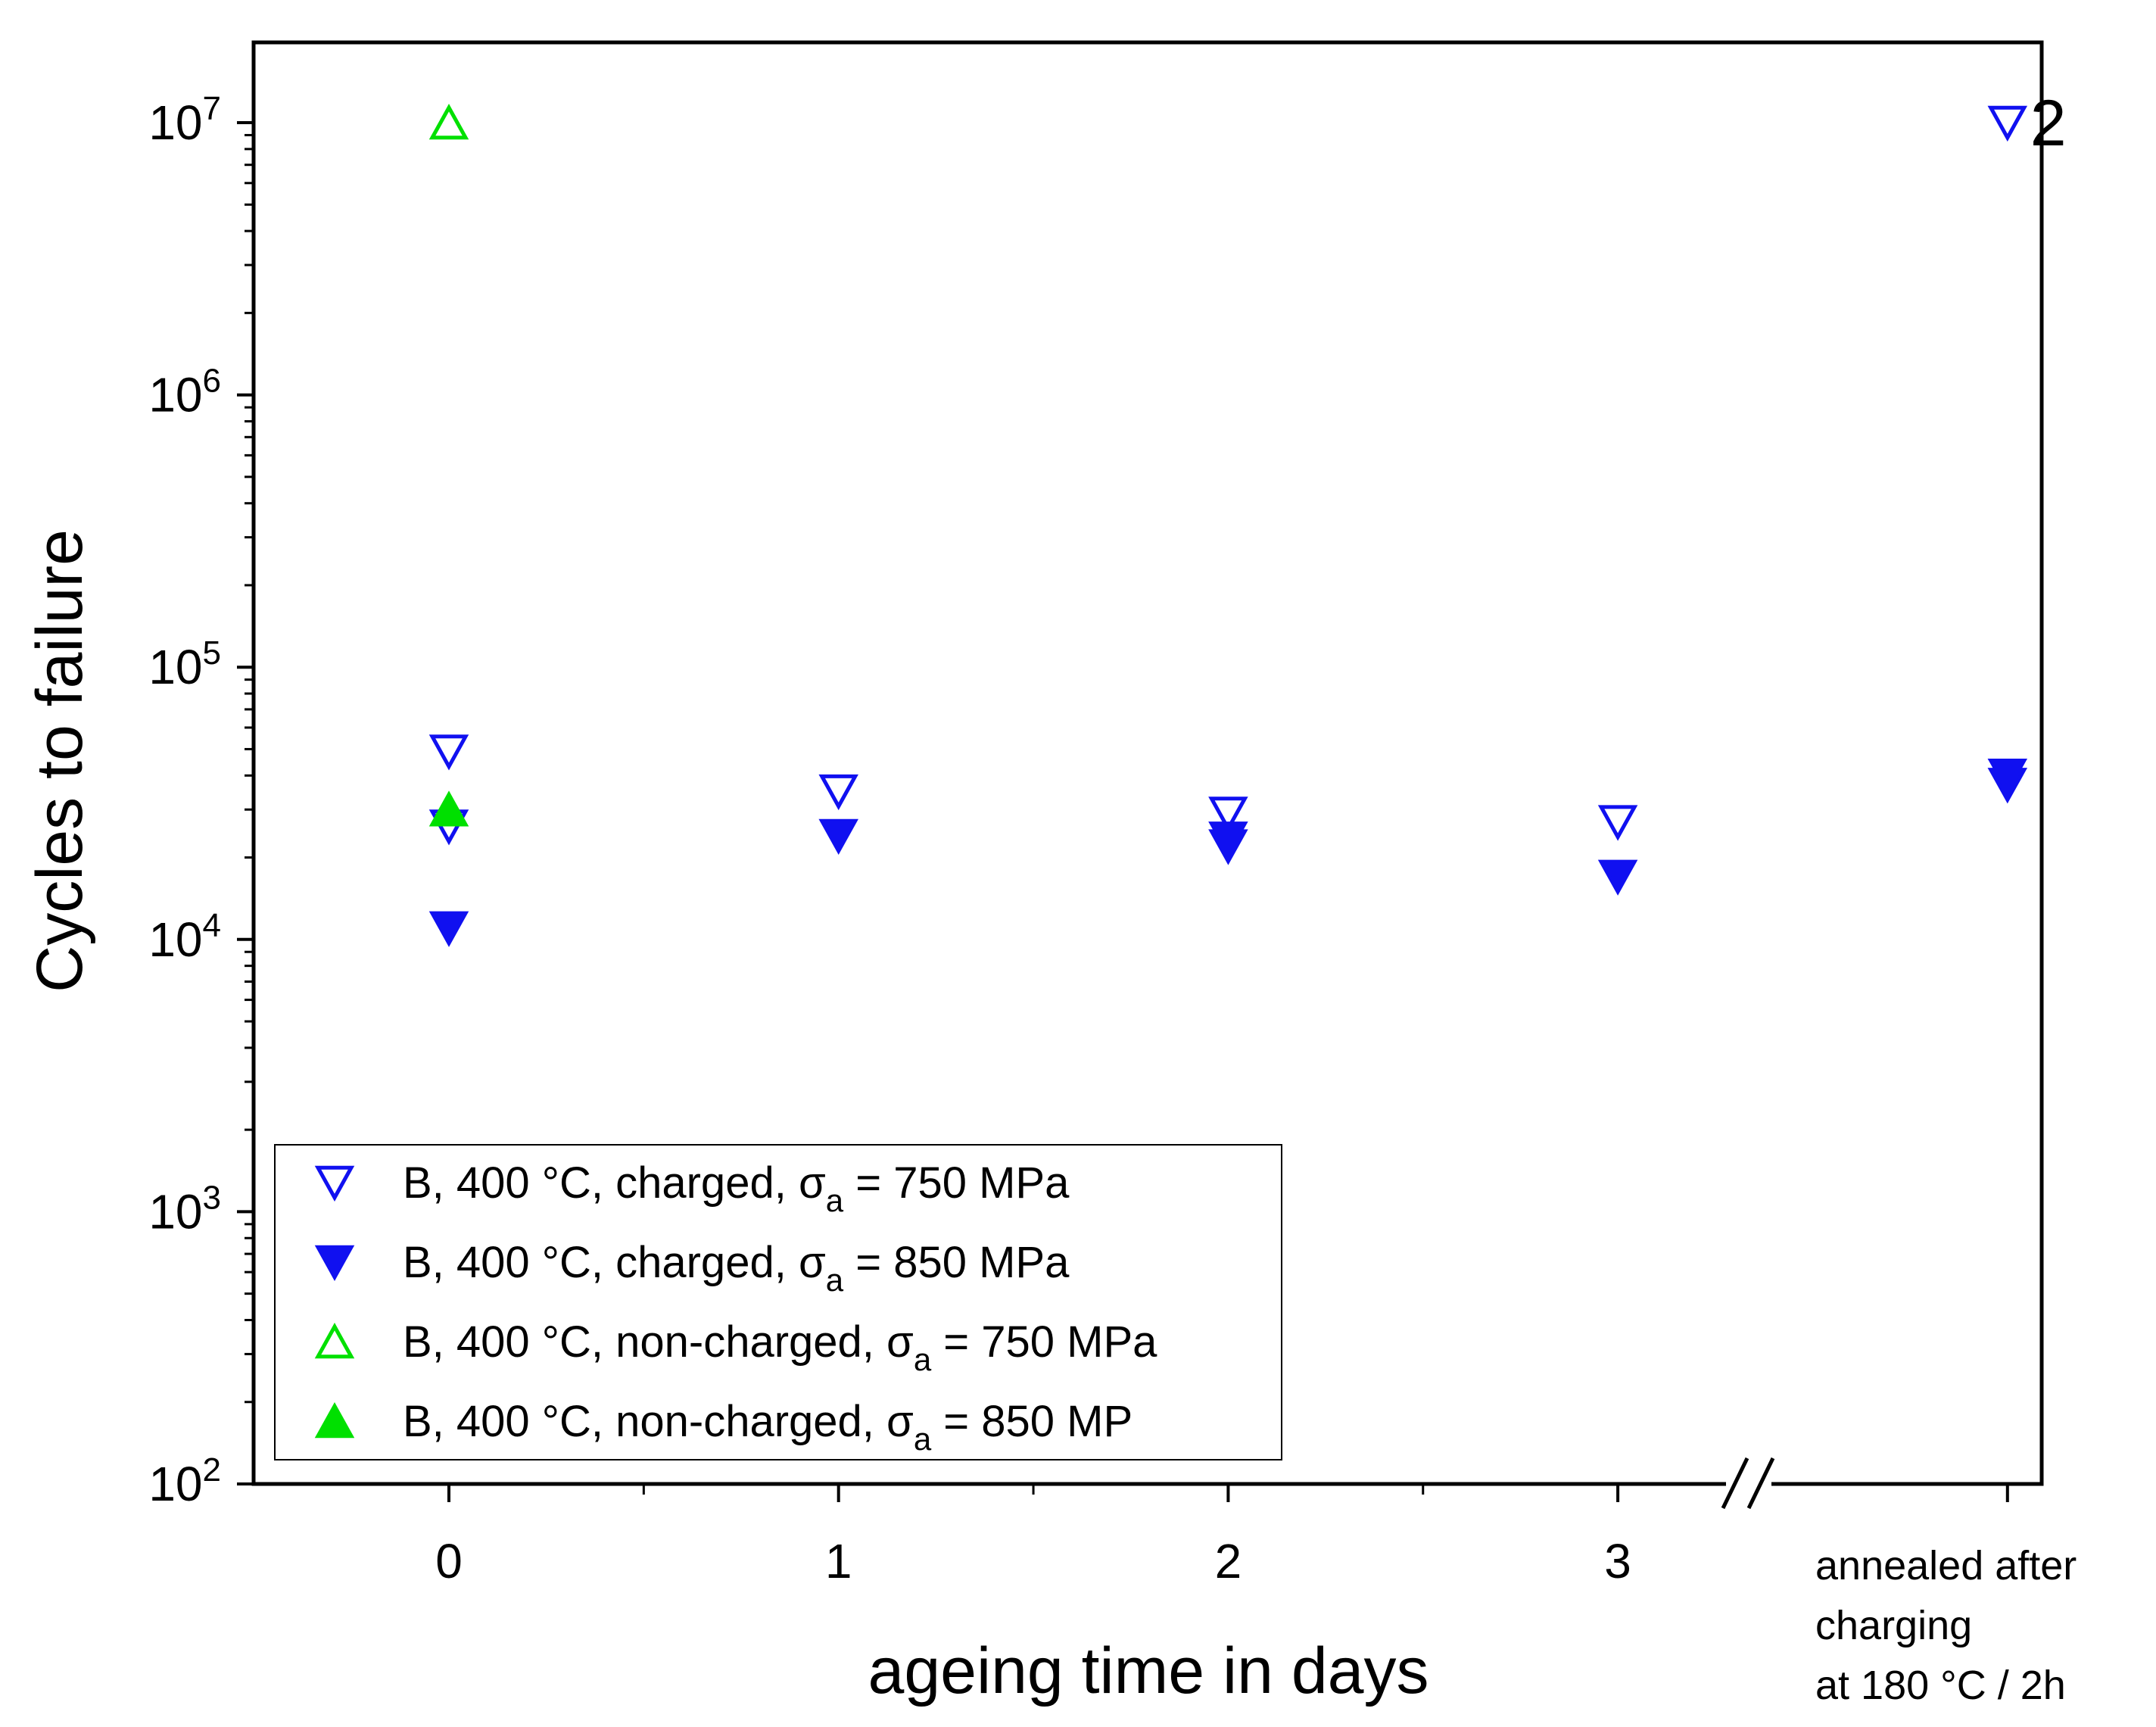 This screenshot has width=2156, height=1727. I want to click on legend-label: B, 400 °C, charged, σa = 750 MPa, so click(736, 1188).